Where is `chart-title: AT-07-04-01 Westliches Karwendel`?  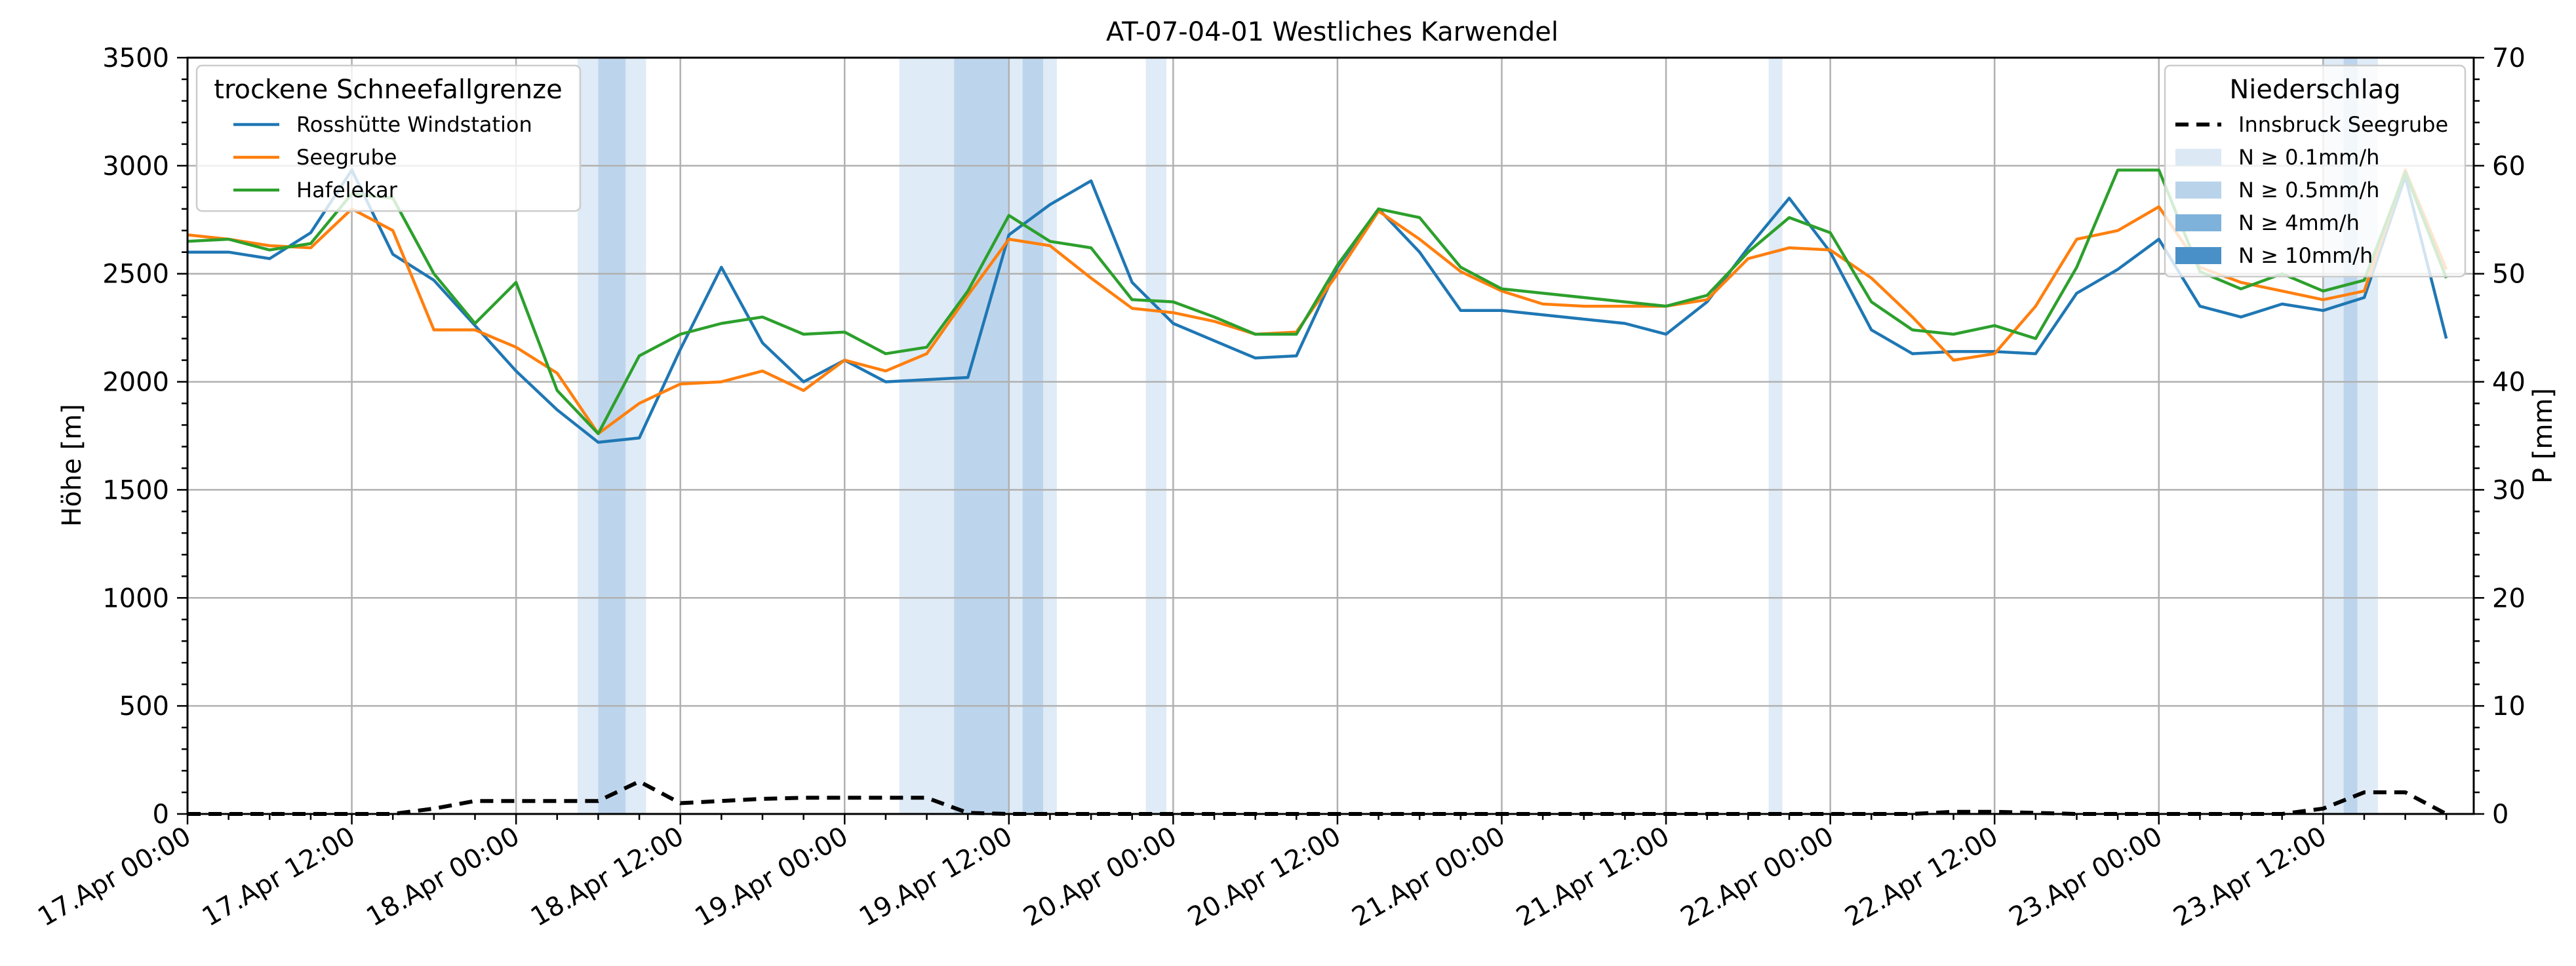
chart-title: AT-07-04-01 Westliches Karwendel is located at coordinates (1332, 32).